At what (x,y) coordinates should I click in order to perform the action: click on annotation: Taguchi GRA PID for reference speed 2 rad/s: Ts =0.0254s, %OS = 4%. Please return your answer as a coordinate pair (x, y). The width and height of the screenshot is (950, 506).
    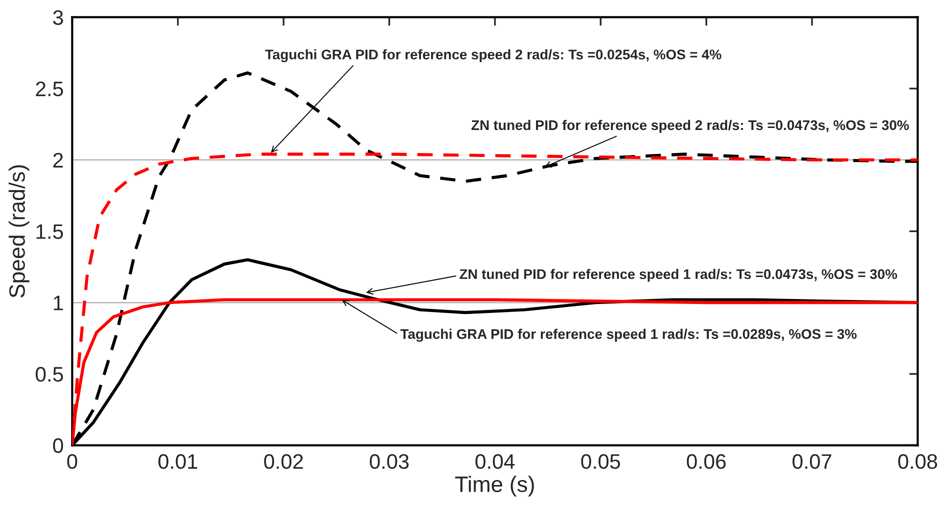
    Looking at the image, I should click on (493, 55).